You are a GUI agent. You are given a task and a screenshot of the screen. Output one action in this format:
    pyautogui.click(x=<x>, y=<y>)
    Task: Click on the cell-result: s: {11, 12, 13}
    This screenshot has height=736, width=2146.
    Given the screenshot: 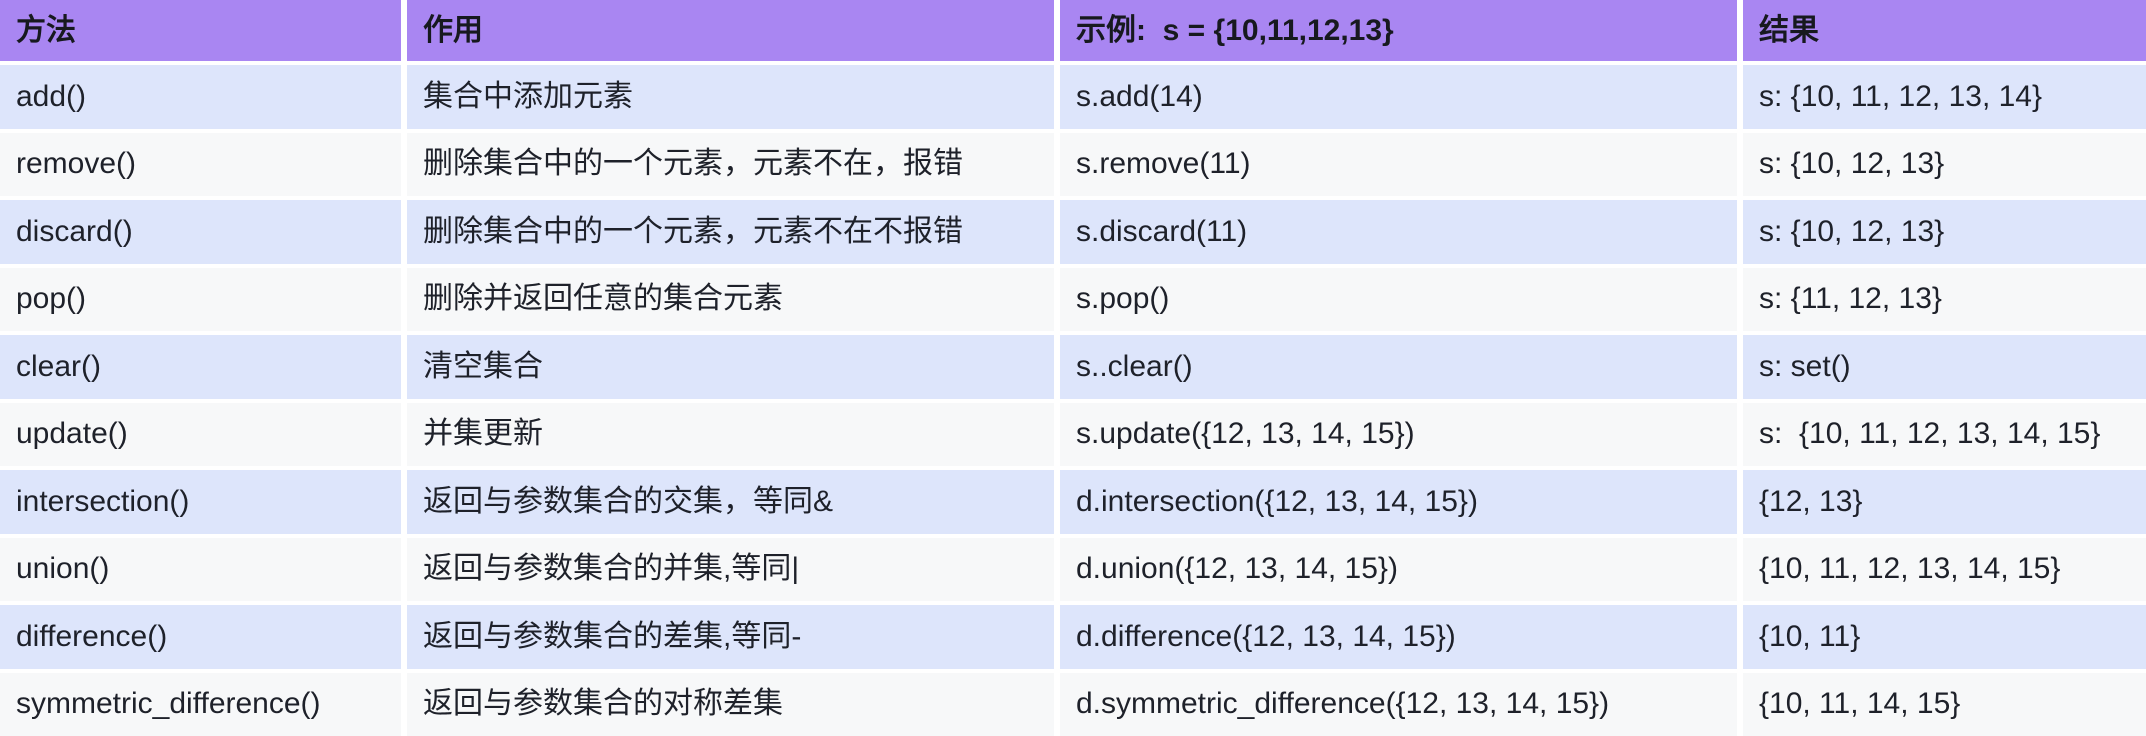 What is the action you would take?
    pyautogui.click(x=1944, y=299)
    